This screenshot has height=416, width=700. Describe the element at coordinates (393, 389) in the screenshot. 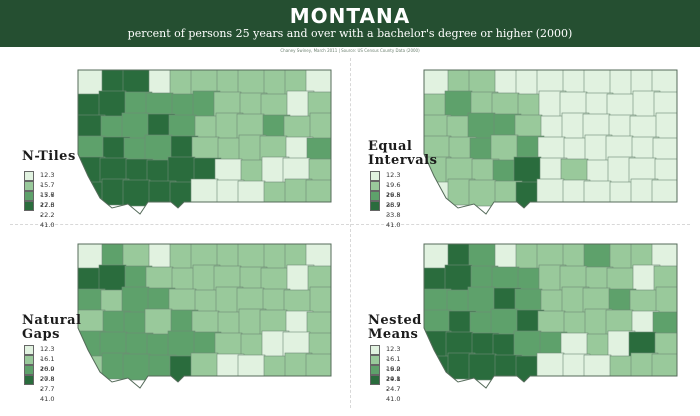

I see `legend-label: 24.8 - 41.0` at that location.